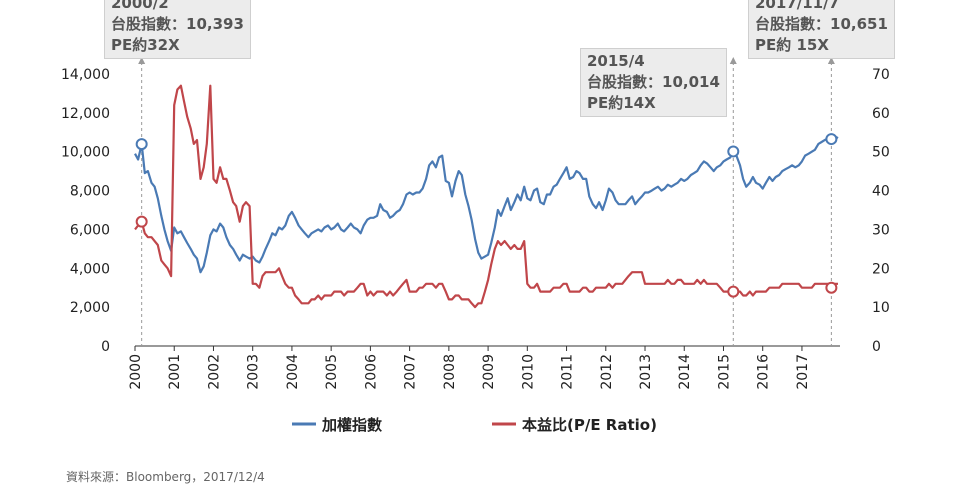  Describe the element at coordinates (371, 372) in the screenshot. I see `x-tick-label: 2006` at that location.